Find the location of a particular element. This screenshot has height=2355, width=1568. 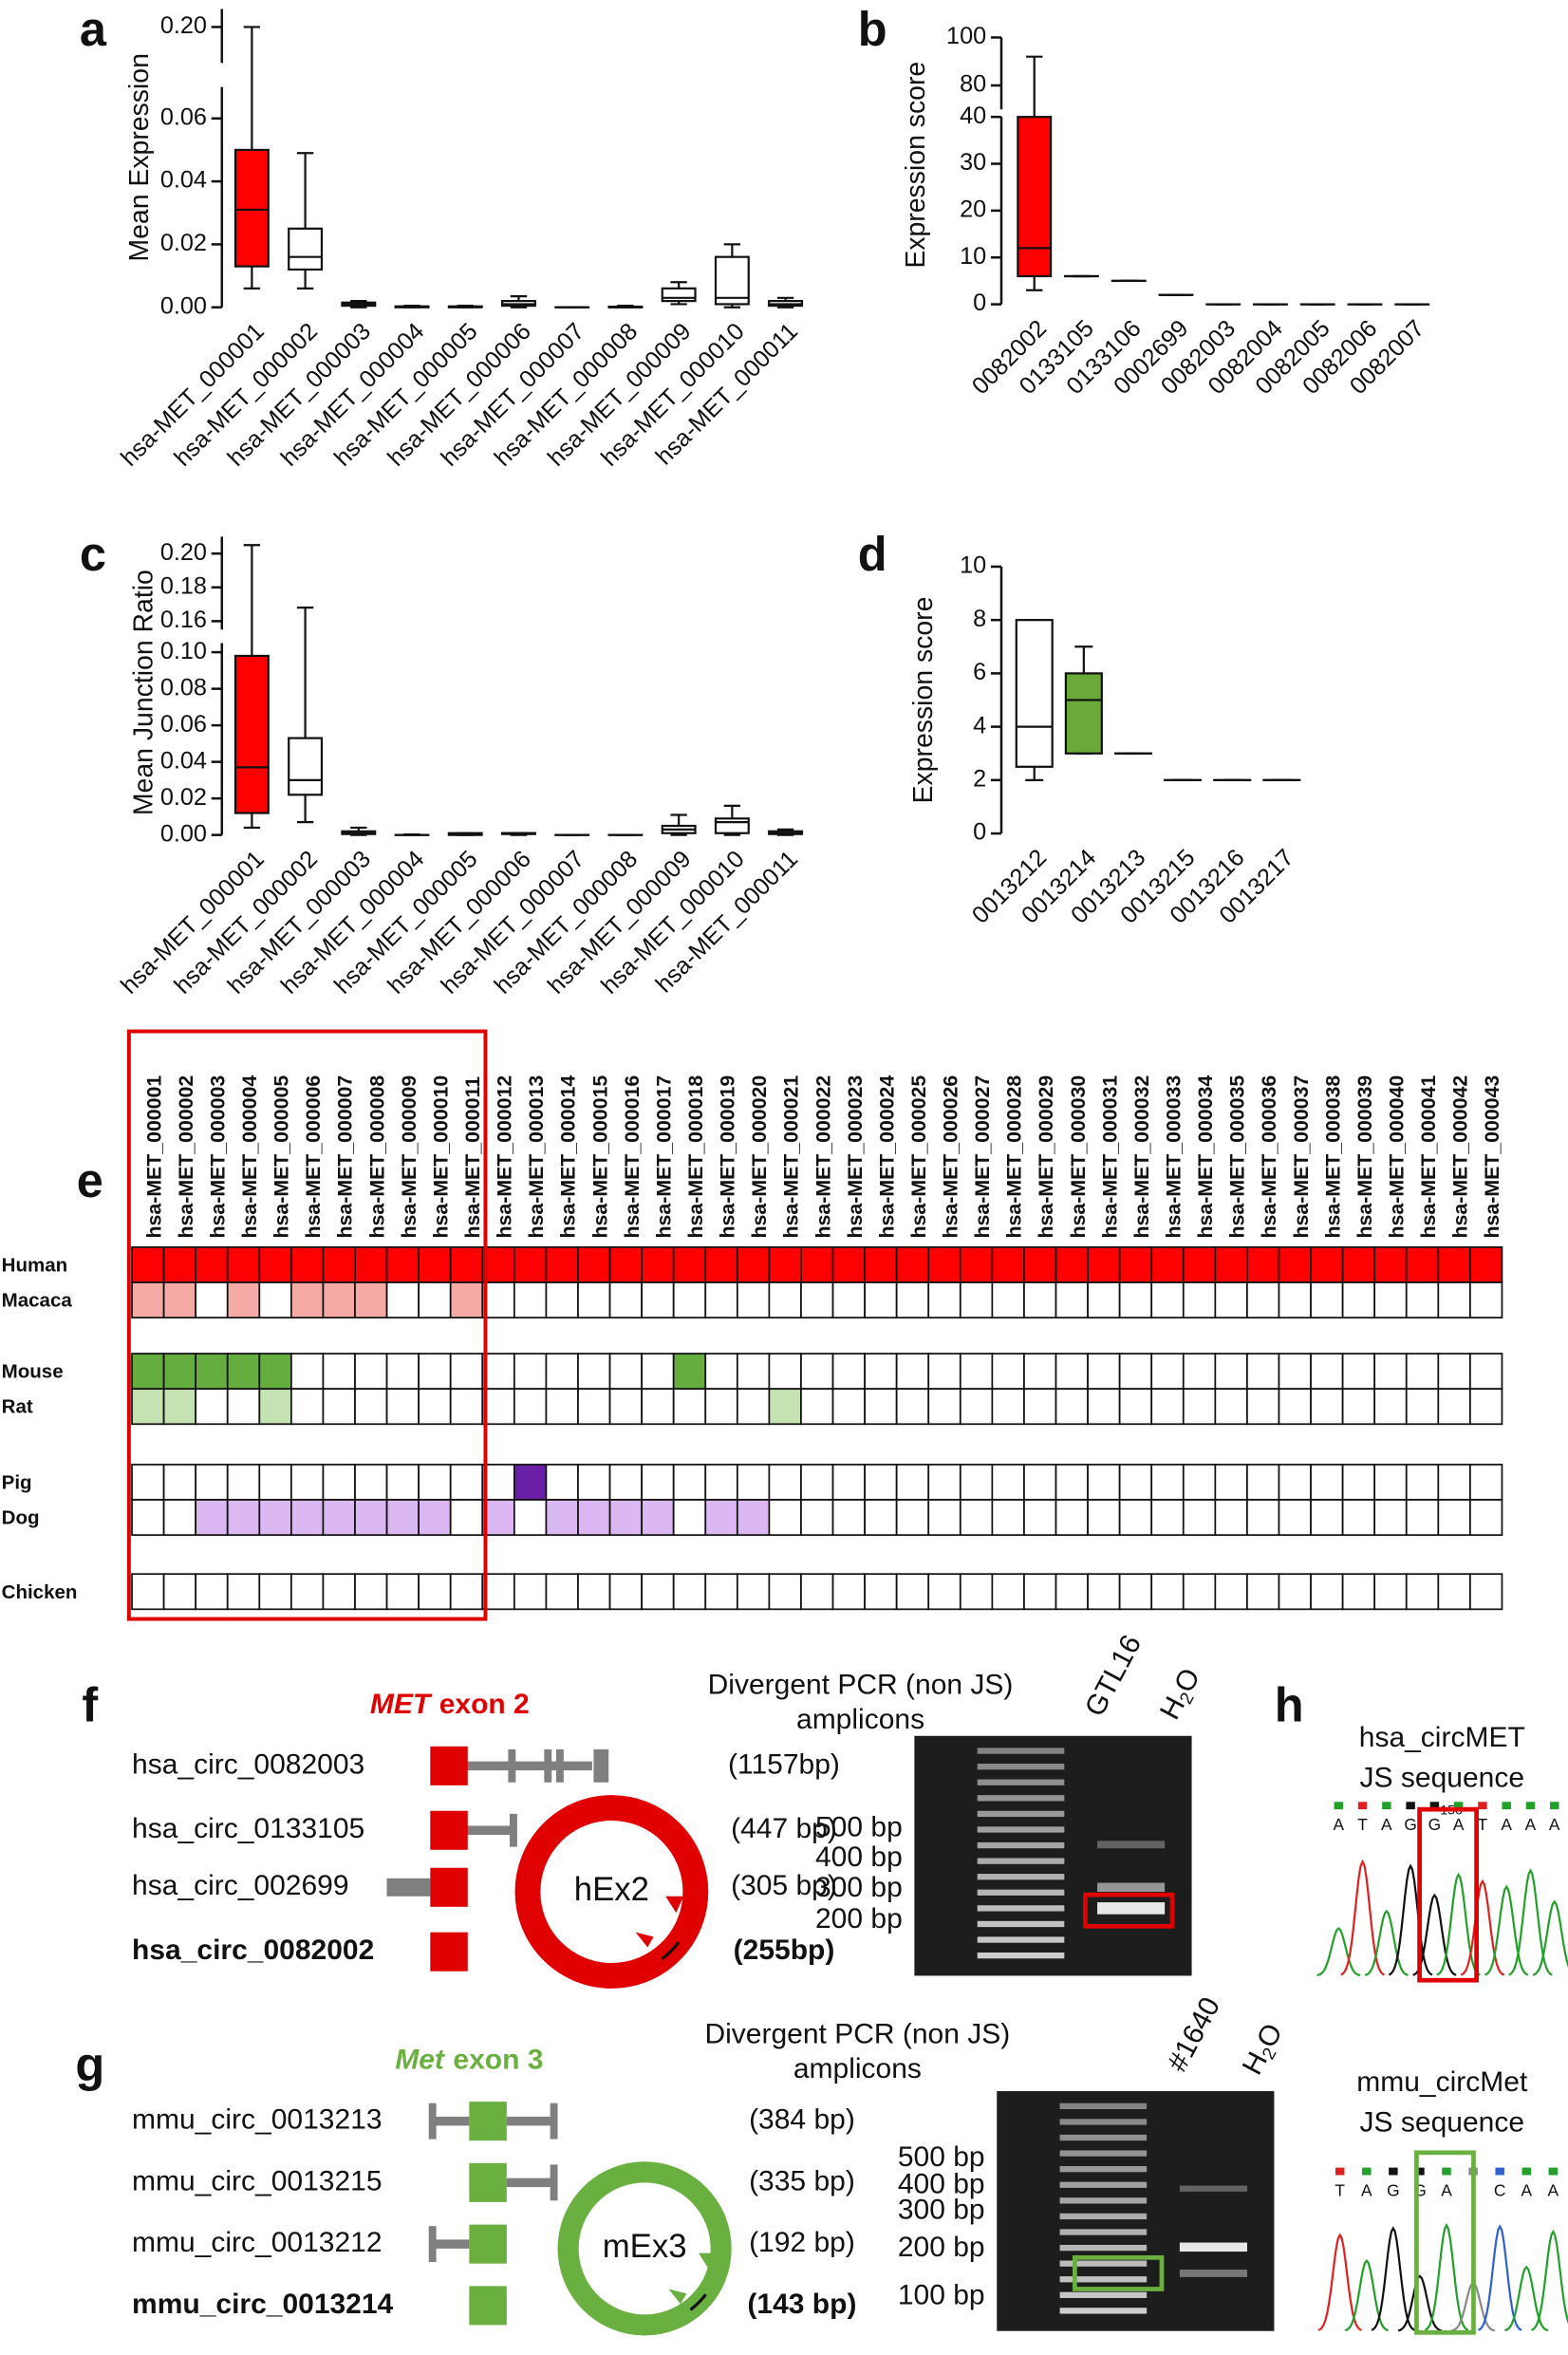

gene-title: MET exon 2 is located at coordinates (450, 1704).